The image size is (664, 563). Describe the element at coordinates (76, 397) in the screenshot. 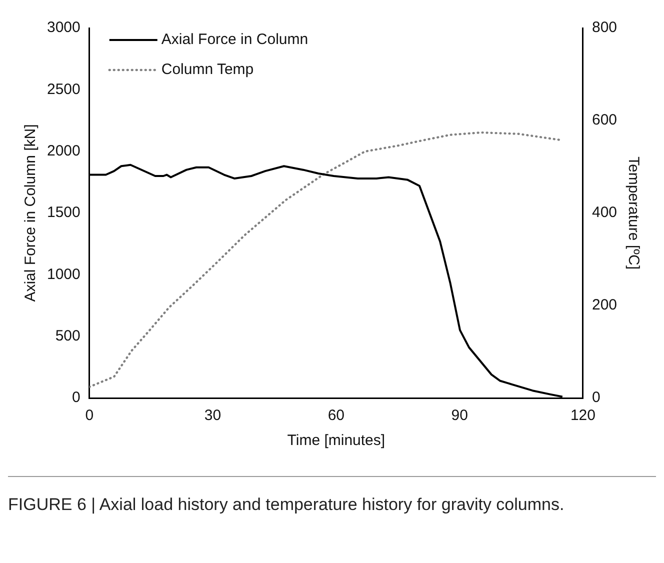

I see `y-tick-label: 0` at that location.